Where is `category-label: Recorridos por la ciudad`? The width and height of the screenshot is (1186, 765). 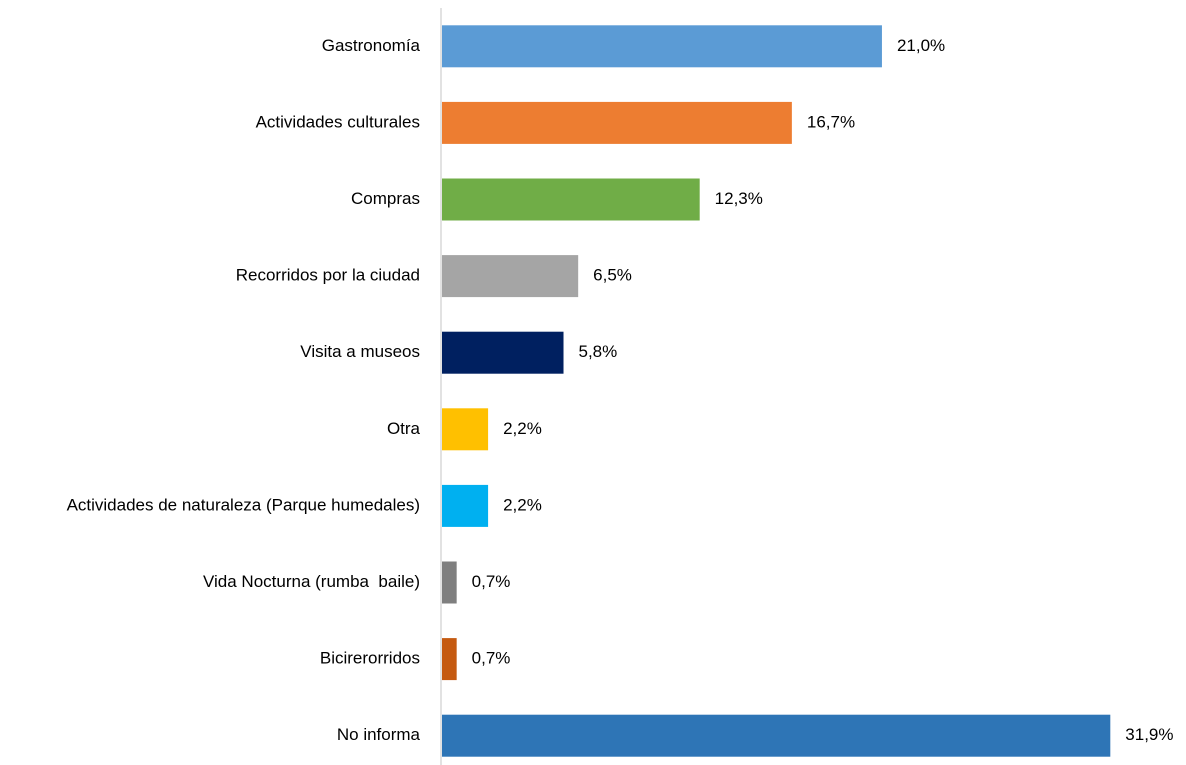 category-label: Recorridos por la ciudad is located at coordinates (328, 275).